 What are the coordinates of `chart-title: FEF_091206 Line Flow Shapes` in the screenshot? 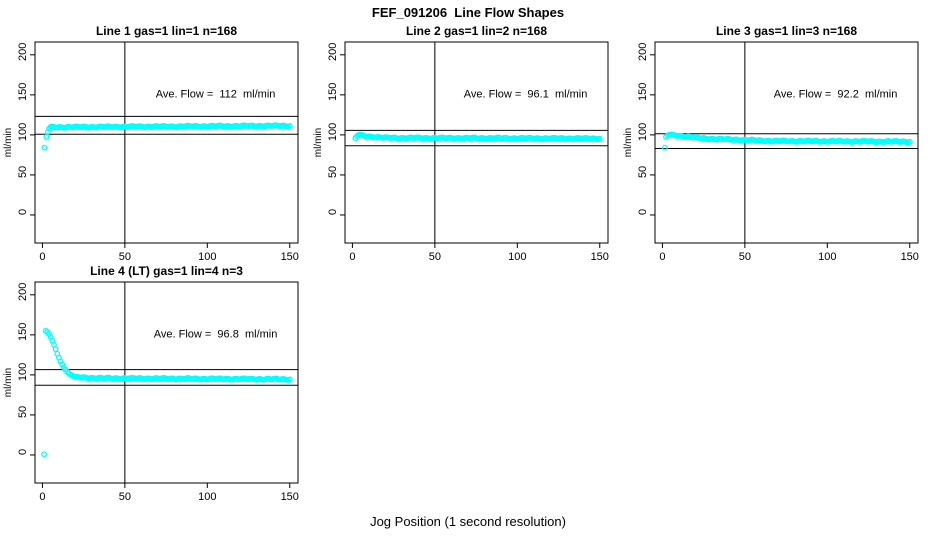 It's located at (468, 12).